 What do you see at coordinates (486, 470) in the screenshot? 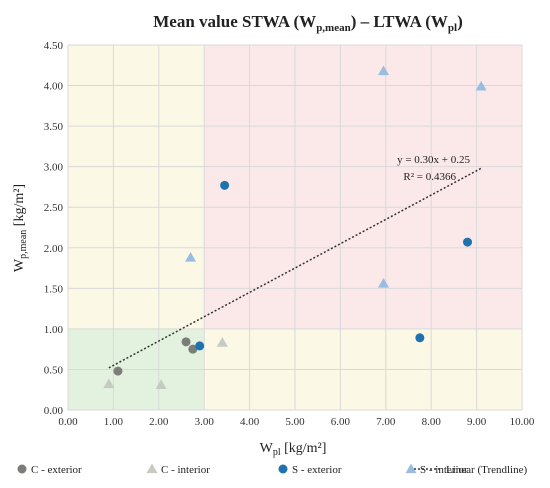
I see `legend-trendline-label: Linear (Trendline)` at bounding box center [486, 470].